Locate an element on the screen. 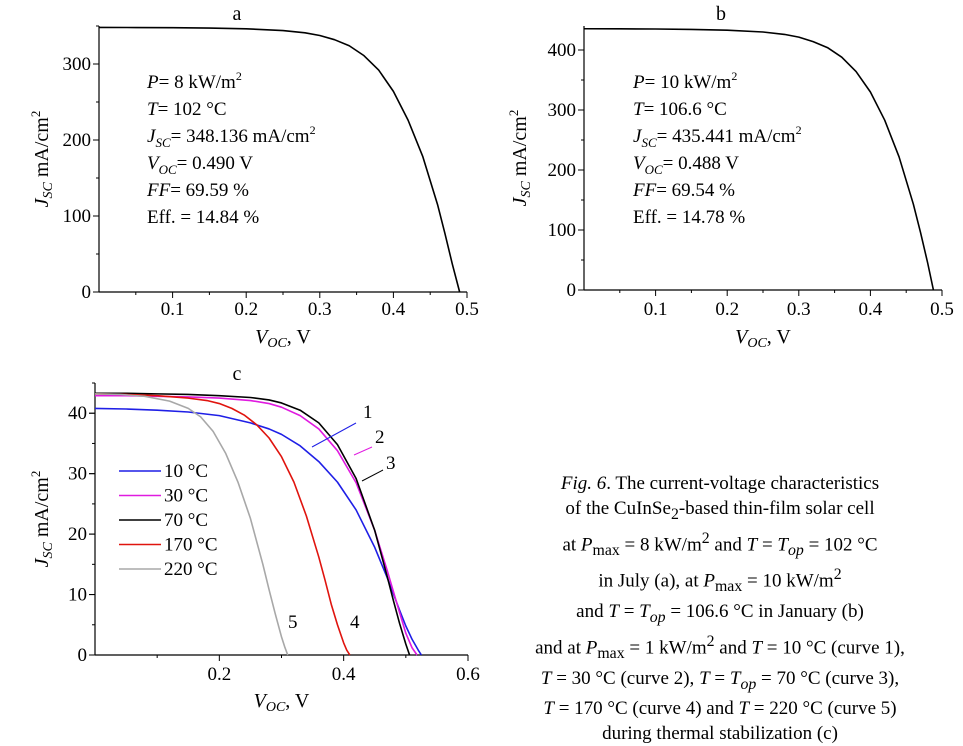  caption-line-3: at Pmax = 8 kW/m2 and T = Top = 102 °C is located at coordinates (720, 544).